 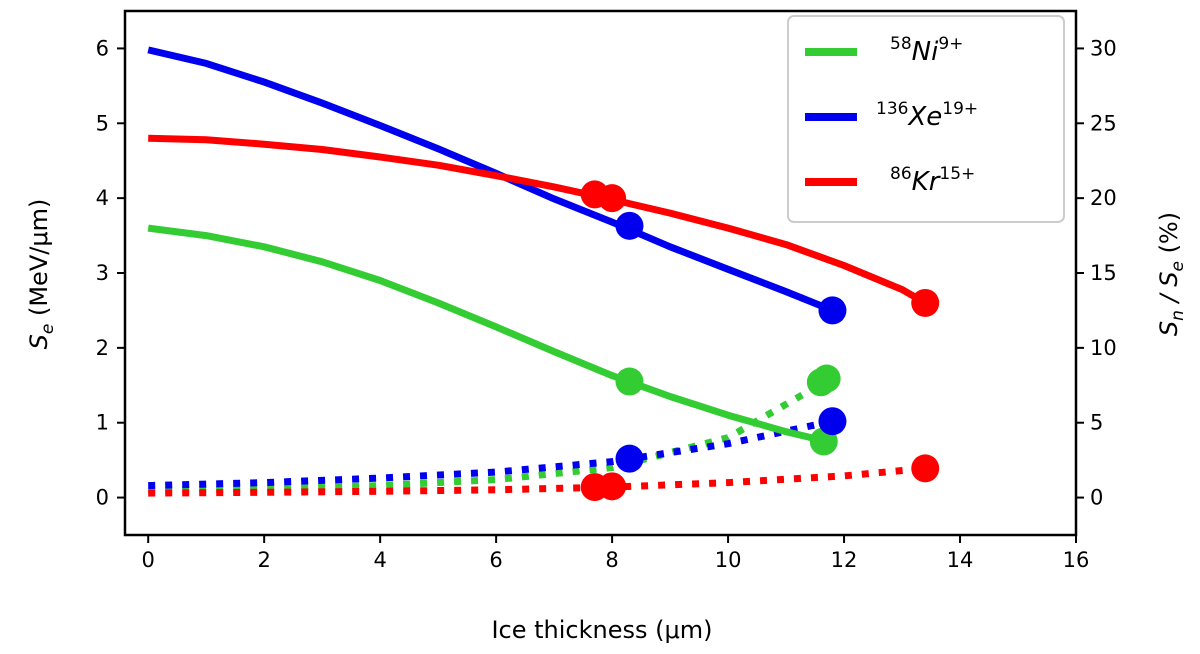 What do you see at coordinates (102, 498) in the screenshot?
I see `y-left-tick-label: 0` at bounding box center [102, 498].